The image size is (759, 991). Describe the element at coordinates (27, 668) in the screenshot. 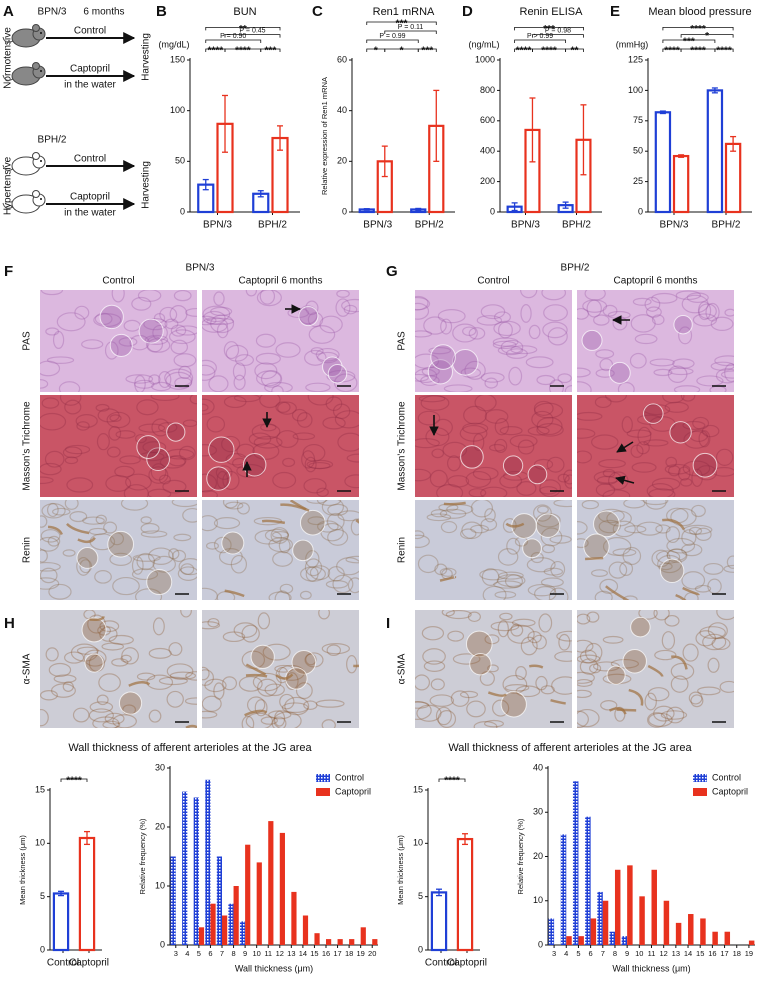

I see `row-label: α-SMA` at that location.